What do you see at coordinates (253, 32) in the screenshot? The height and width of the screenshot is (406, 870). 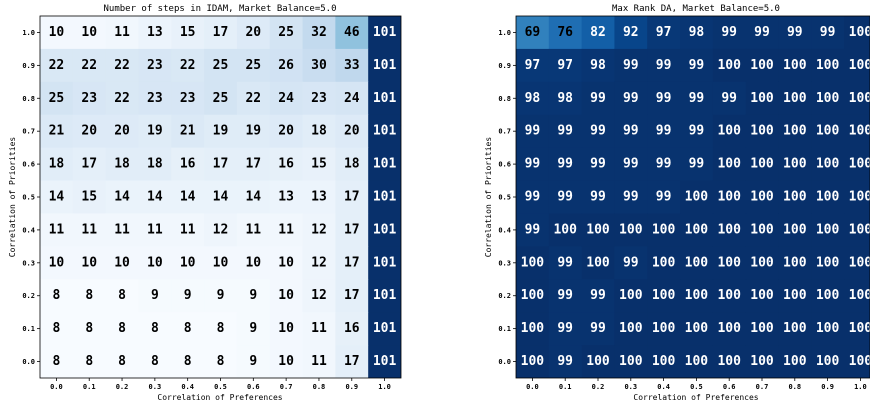 I see `cell-value-label: 20` at bounding box center [253, 32].